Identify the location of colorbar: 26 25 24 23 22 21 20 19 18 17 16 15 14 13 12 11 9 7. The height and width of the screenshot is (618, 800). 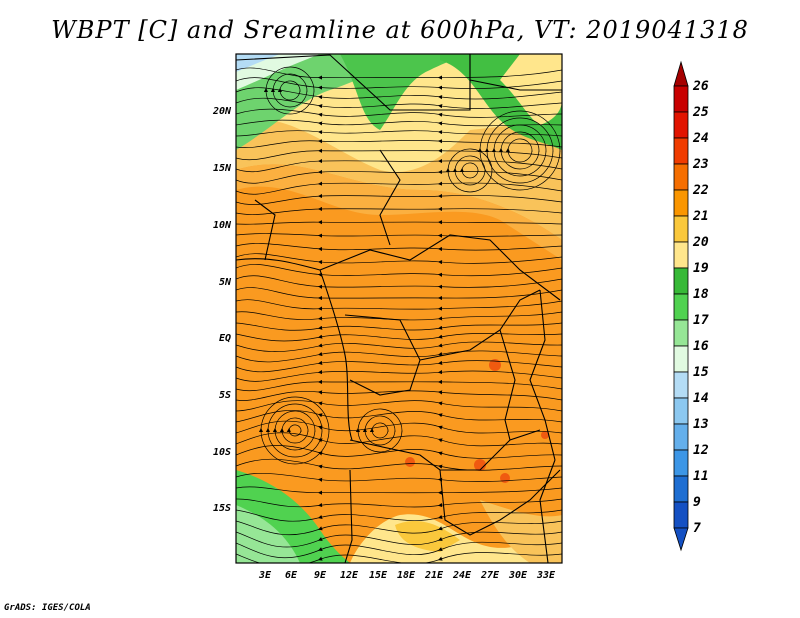
(691, 306).